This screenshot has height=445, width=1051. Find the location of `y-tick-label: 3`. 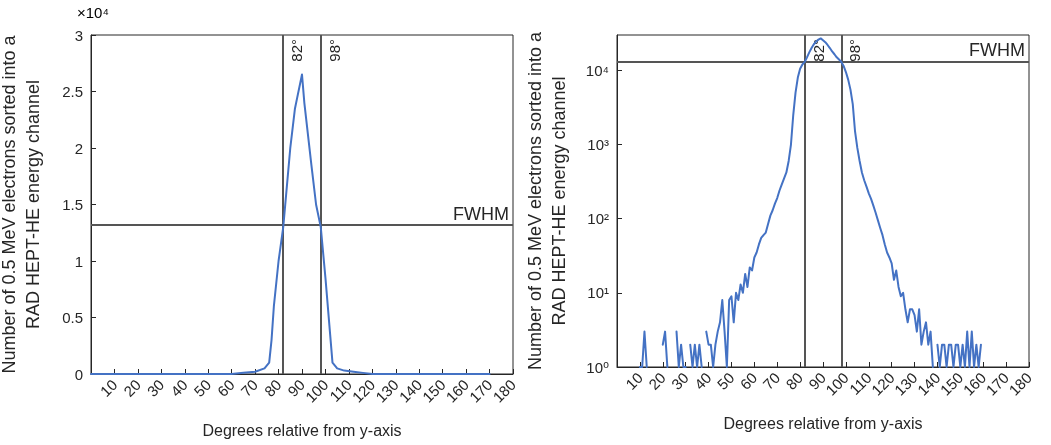

y-tick-label: 3 is located at coordinates (78, 35).